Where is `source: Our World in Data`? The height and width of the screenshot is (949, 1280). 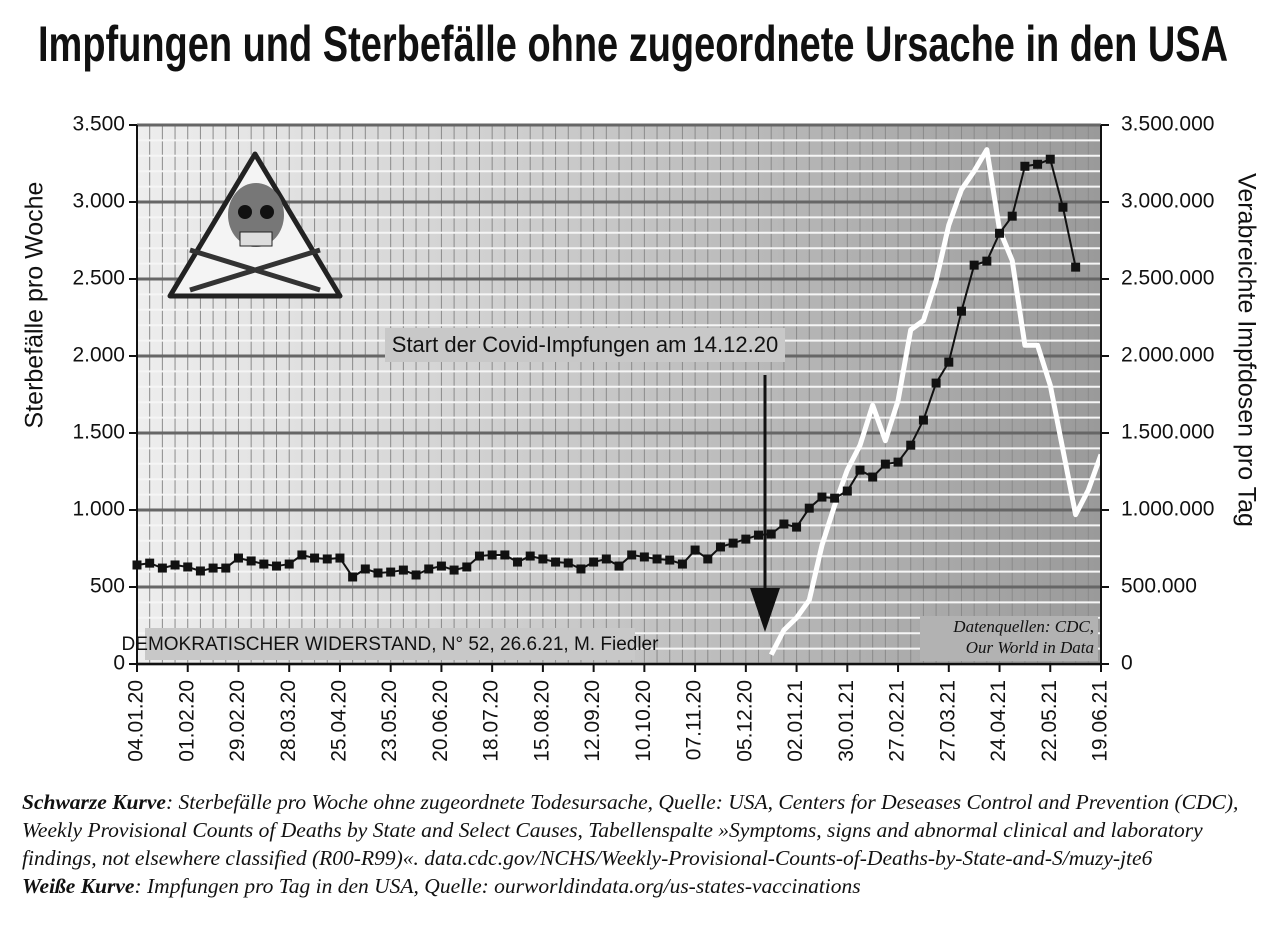 source: Our World in Data is located at coordinates (1030, 647).